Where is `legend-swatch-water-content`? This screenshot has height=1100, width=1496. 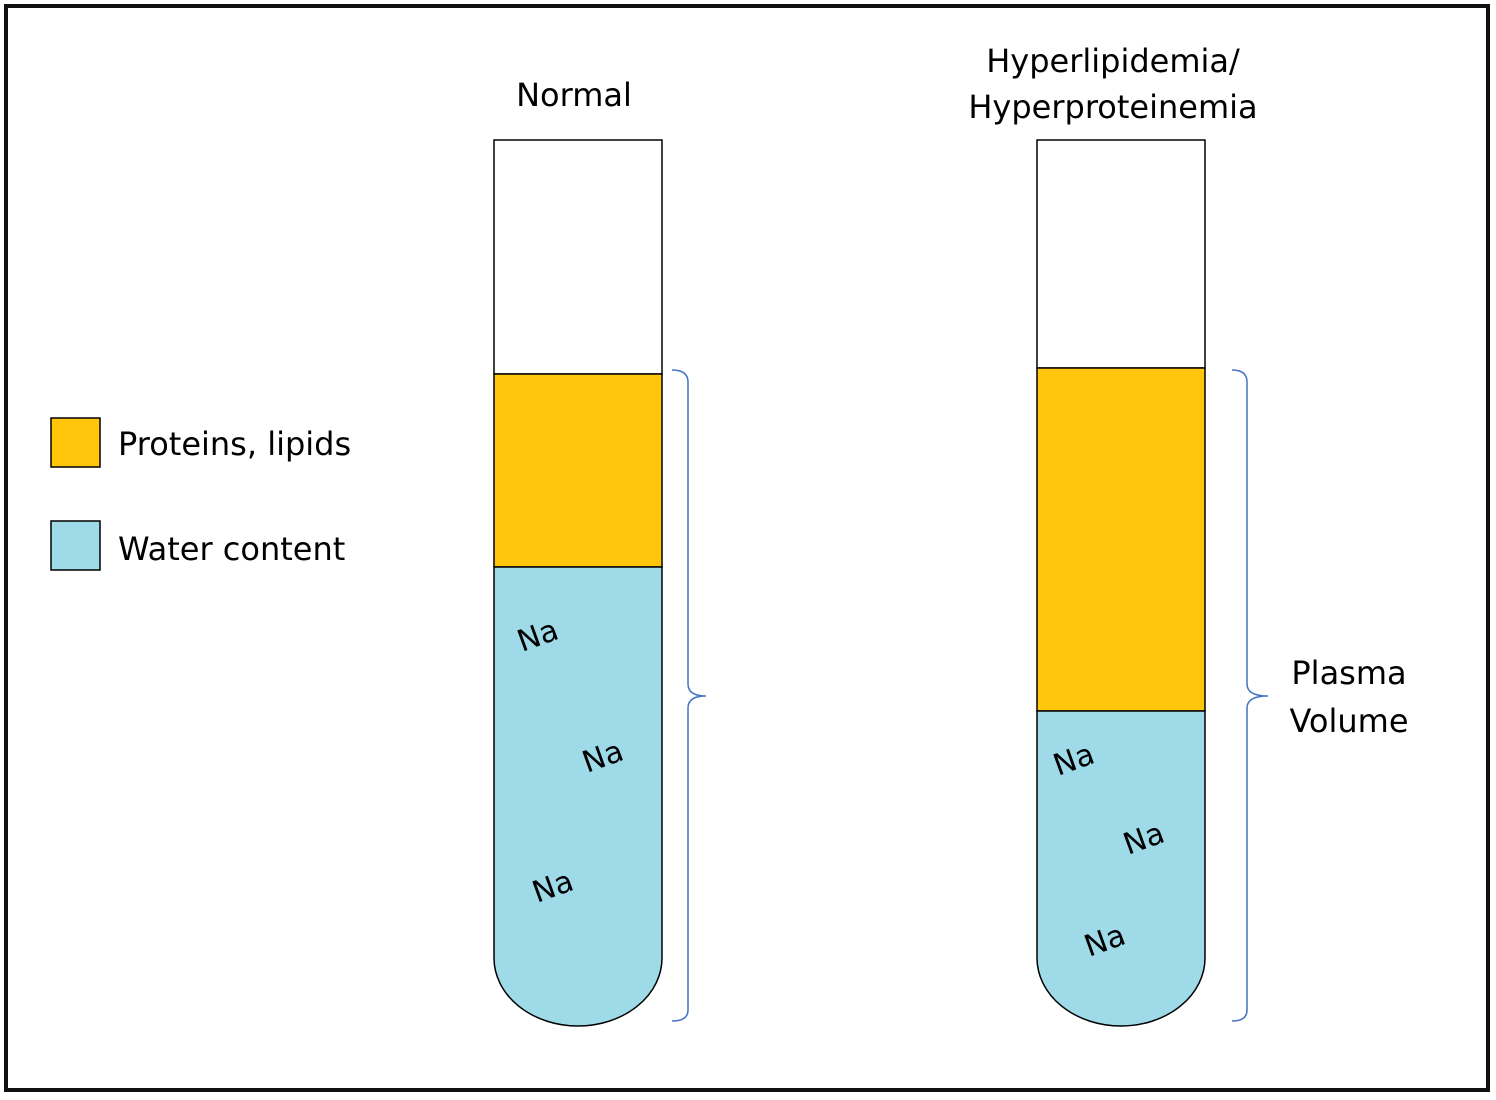 legend-swatch-water-content is located at coordinates (75, 545).